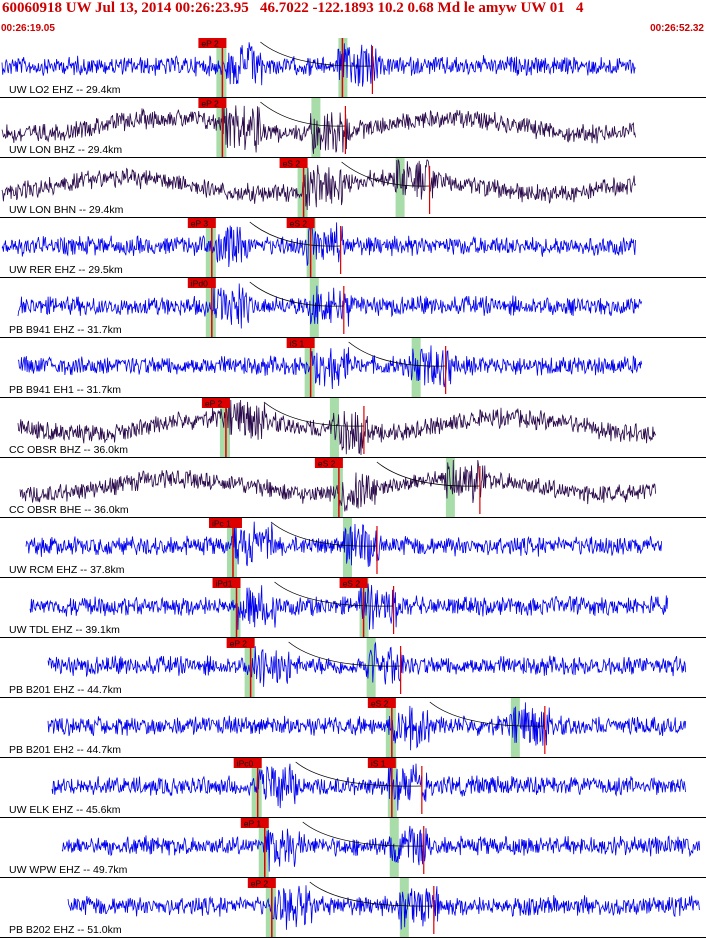  What do you see at coordinates (68, 870) in the screenshot?
I see `station-label: UW WPW EHZ -- 49.7km` at bounding box center [68, 870].